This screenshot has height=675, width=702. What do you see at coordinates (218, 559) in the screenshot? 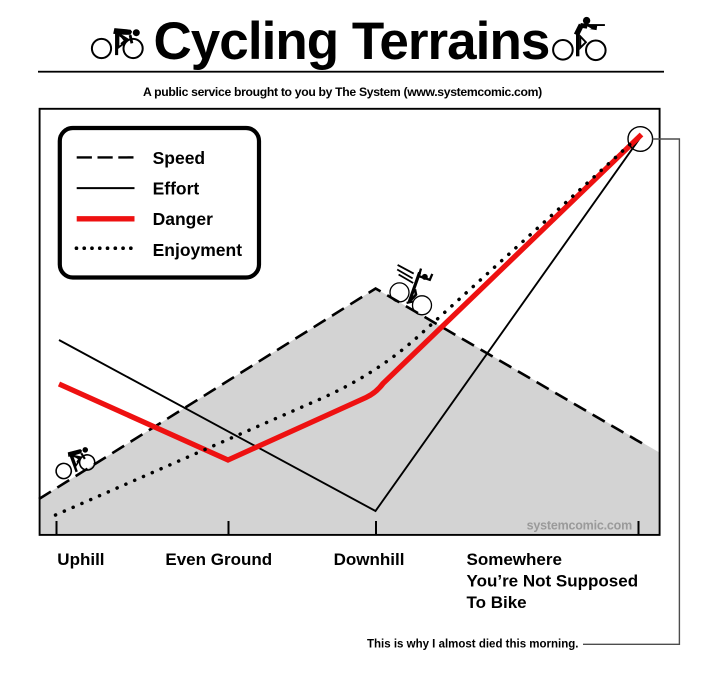
I see `svg-text: Even Ground` at bounding box center [218, 559].